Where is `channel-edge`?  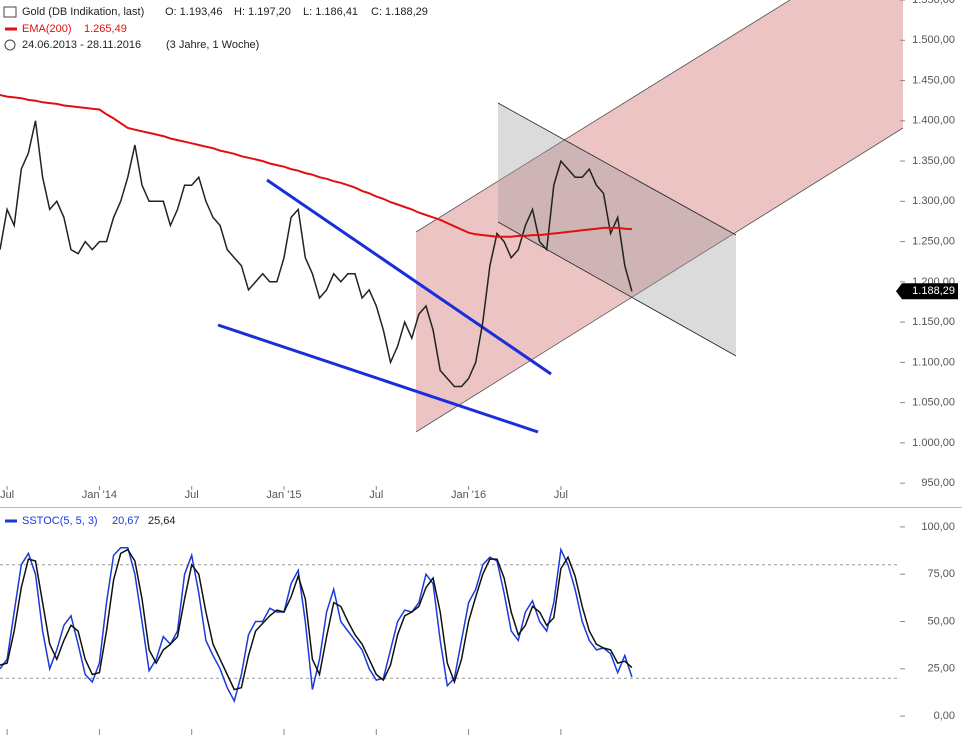
channel-edge is located at coordinates (603, 116).